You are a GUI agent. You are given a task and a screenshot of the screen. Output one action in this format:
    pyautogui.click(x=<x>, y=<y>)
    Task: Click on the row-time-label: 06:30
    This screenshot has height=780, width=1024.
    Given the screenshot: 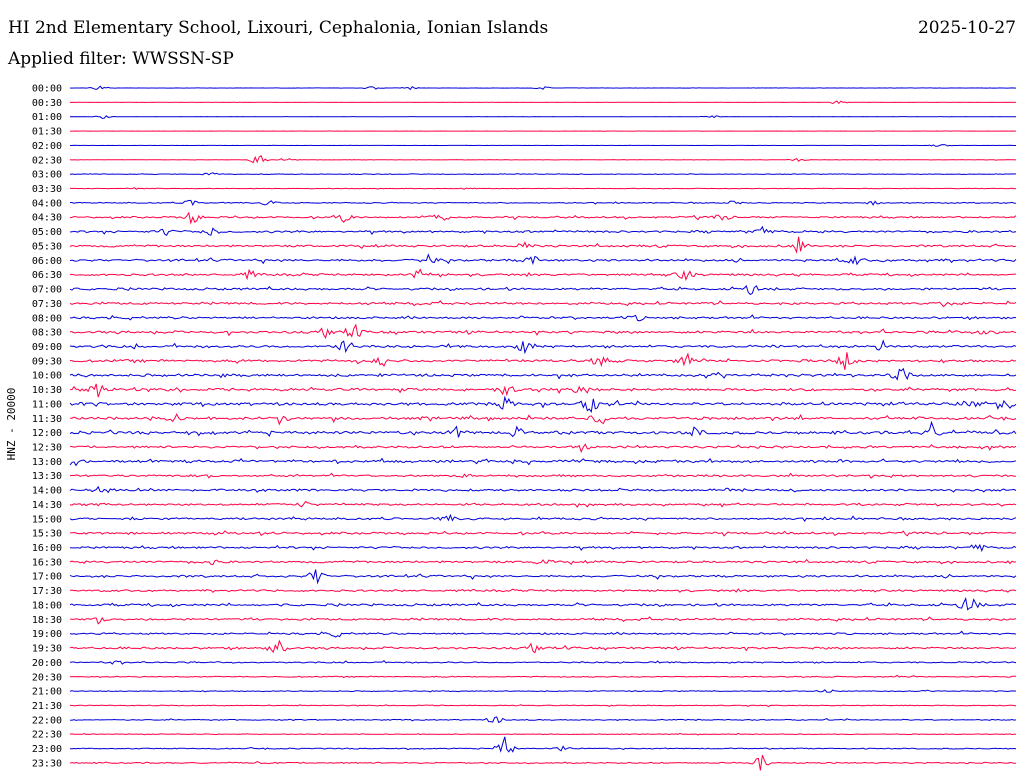 What is the action you would take?
    pyautogui.click(x=47, y=275)
    